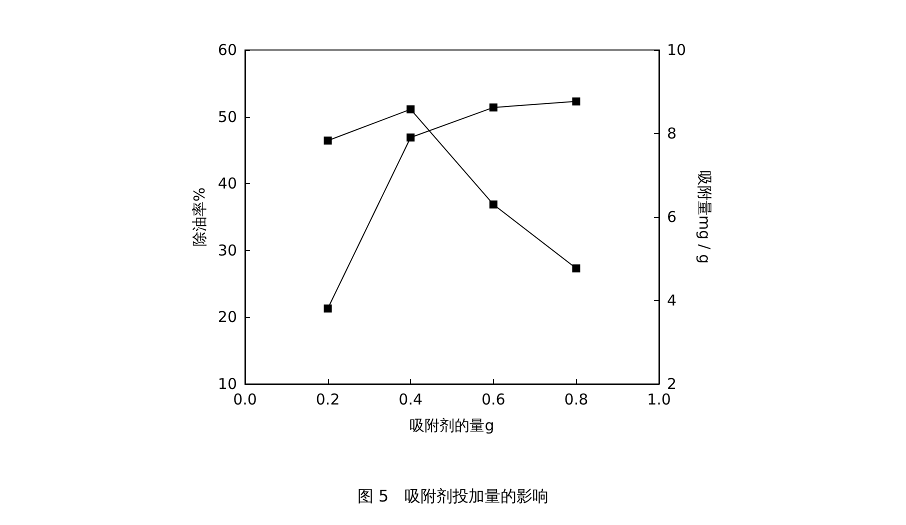 The height and width of the screenshot is (525, 906). I want to click on x-tick-label: 0.2, so click(328, 399).